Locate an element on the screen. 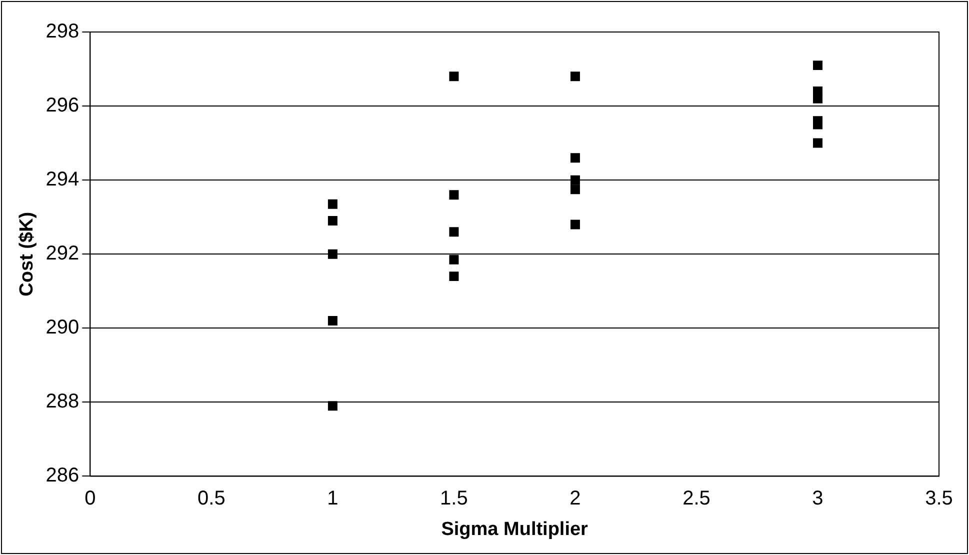 The height and width of the screenshot is (555, 969). y-tick-label: 290 is located at coordinates (63, 327).